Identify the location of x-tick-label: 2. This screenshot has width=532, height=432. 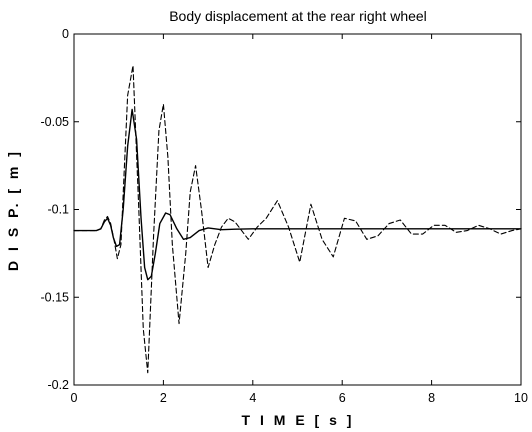
(163, 398).